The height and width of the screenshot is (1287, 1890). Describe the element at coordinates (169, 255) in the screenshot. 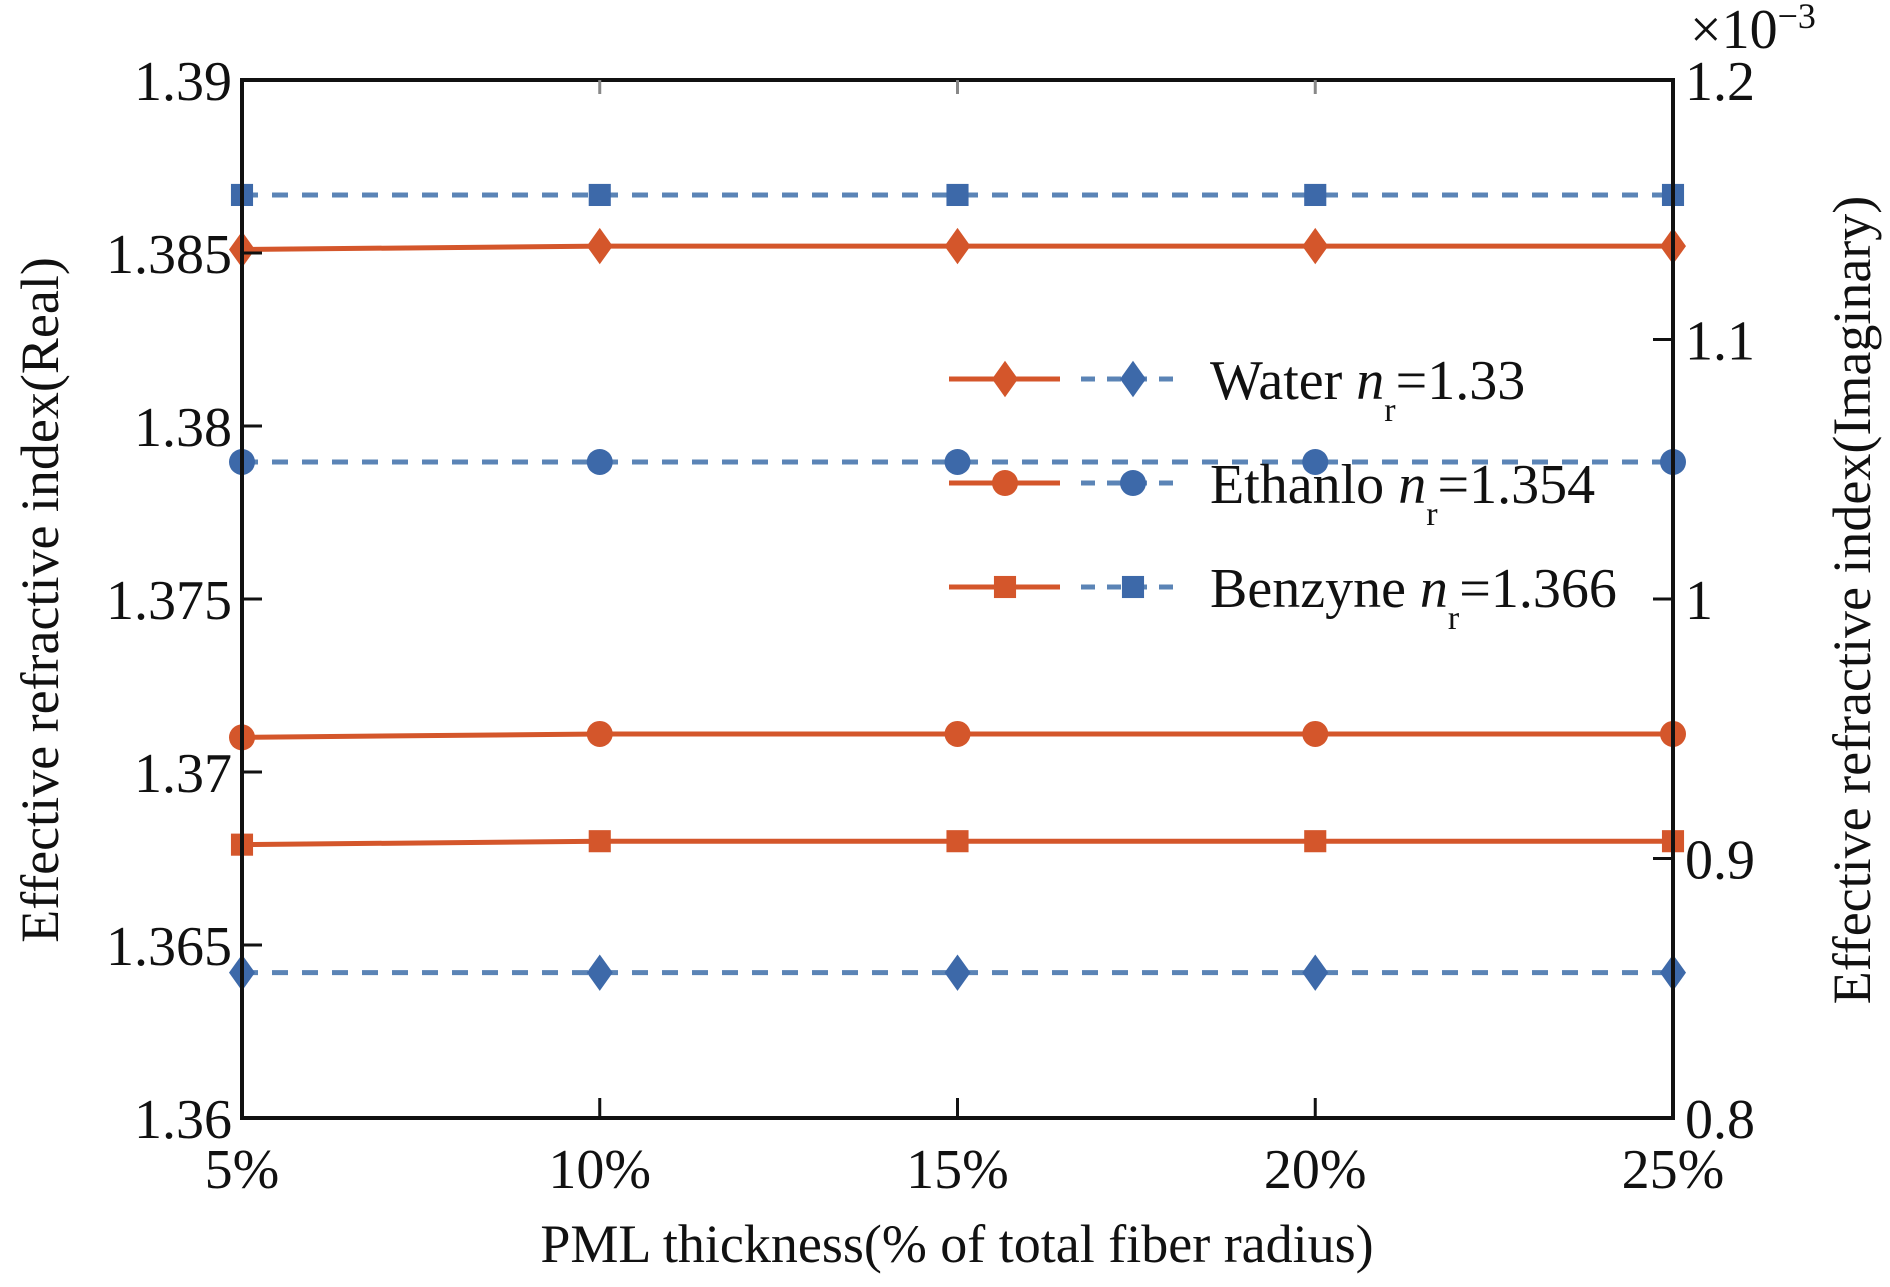

I see `y-left-tick-label: 1.385` at that location.